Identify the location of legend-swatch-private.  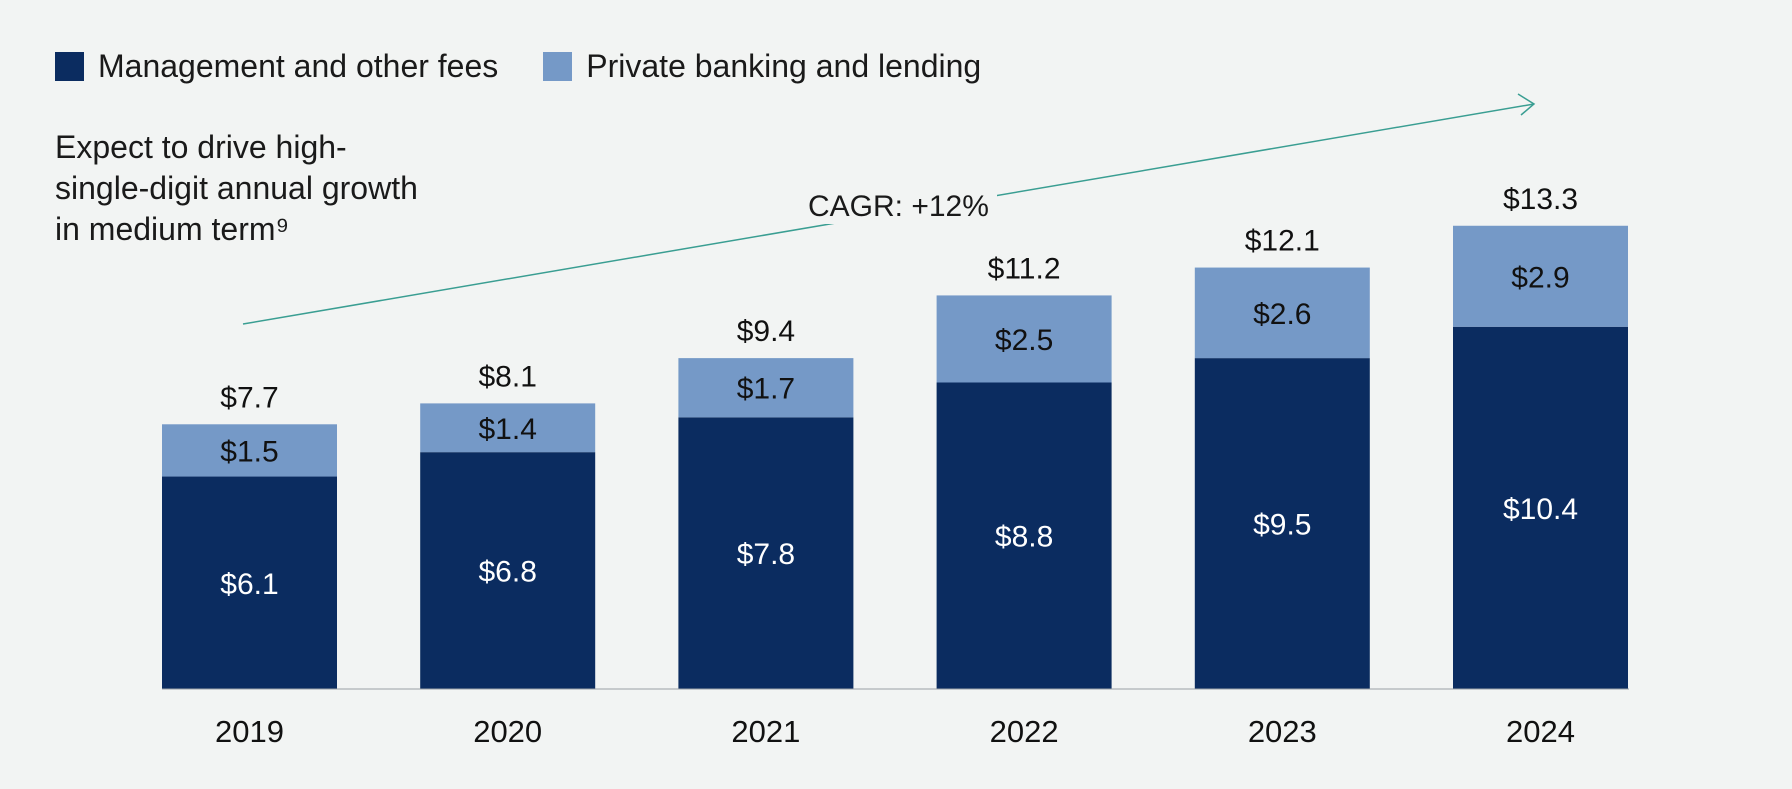
(558, 66).